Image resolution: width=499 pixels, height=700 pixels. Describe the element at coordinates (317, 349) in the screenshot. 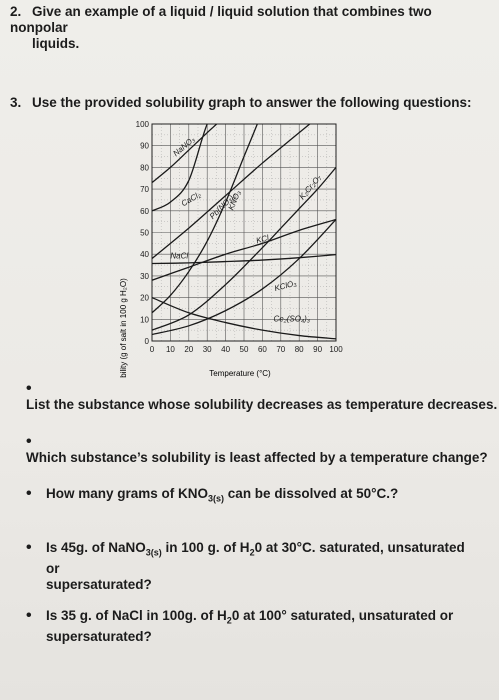

I see `x-tick-label: 90` at that location.